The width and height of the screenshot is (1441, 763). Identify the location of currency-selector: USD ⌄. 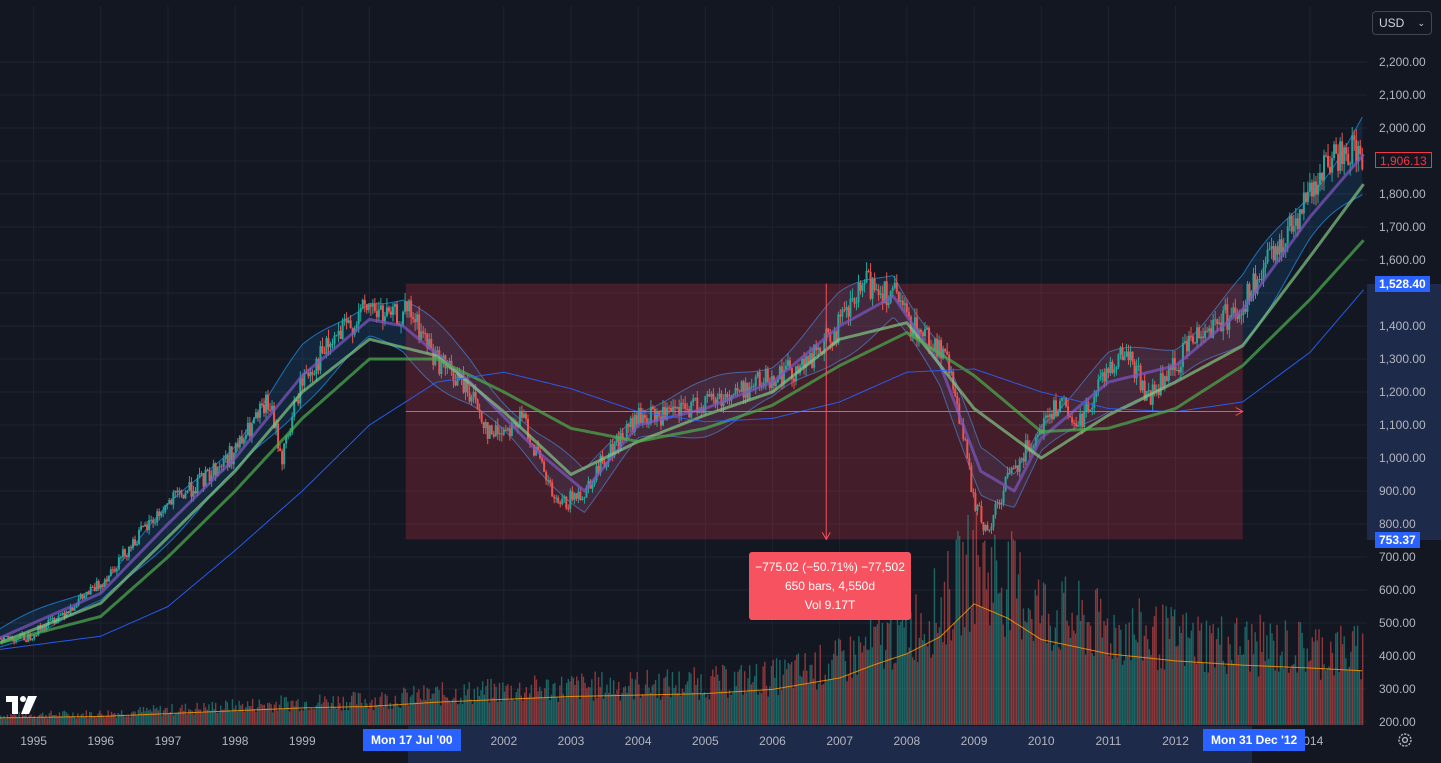
(1402, 23).